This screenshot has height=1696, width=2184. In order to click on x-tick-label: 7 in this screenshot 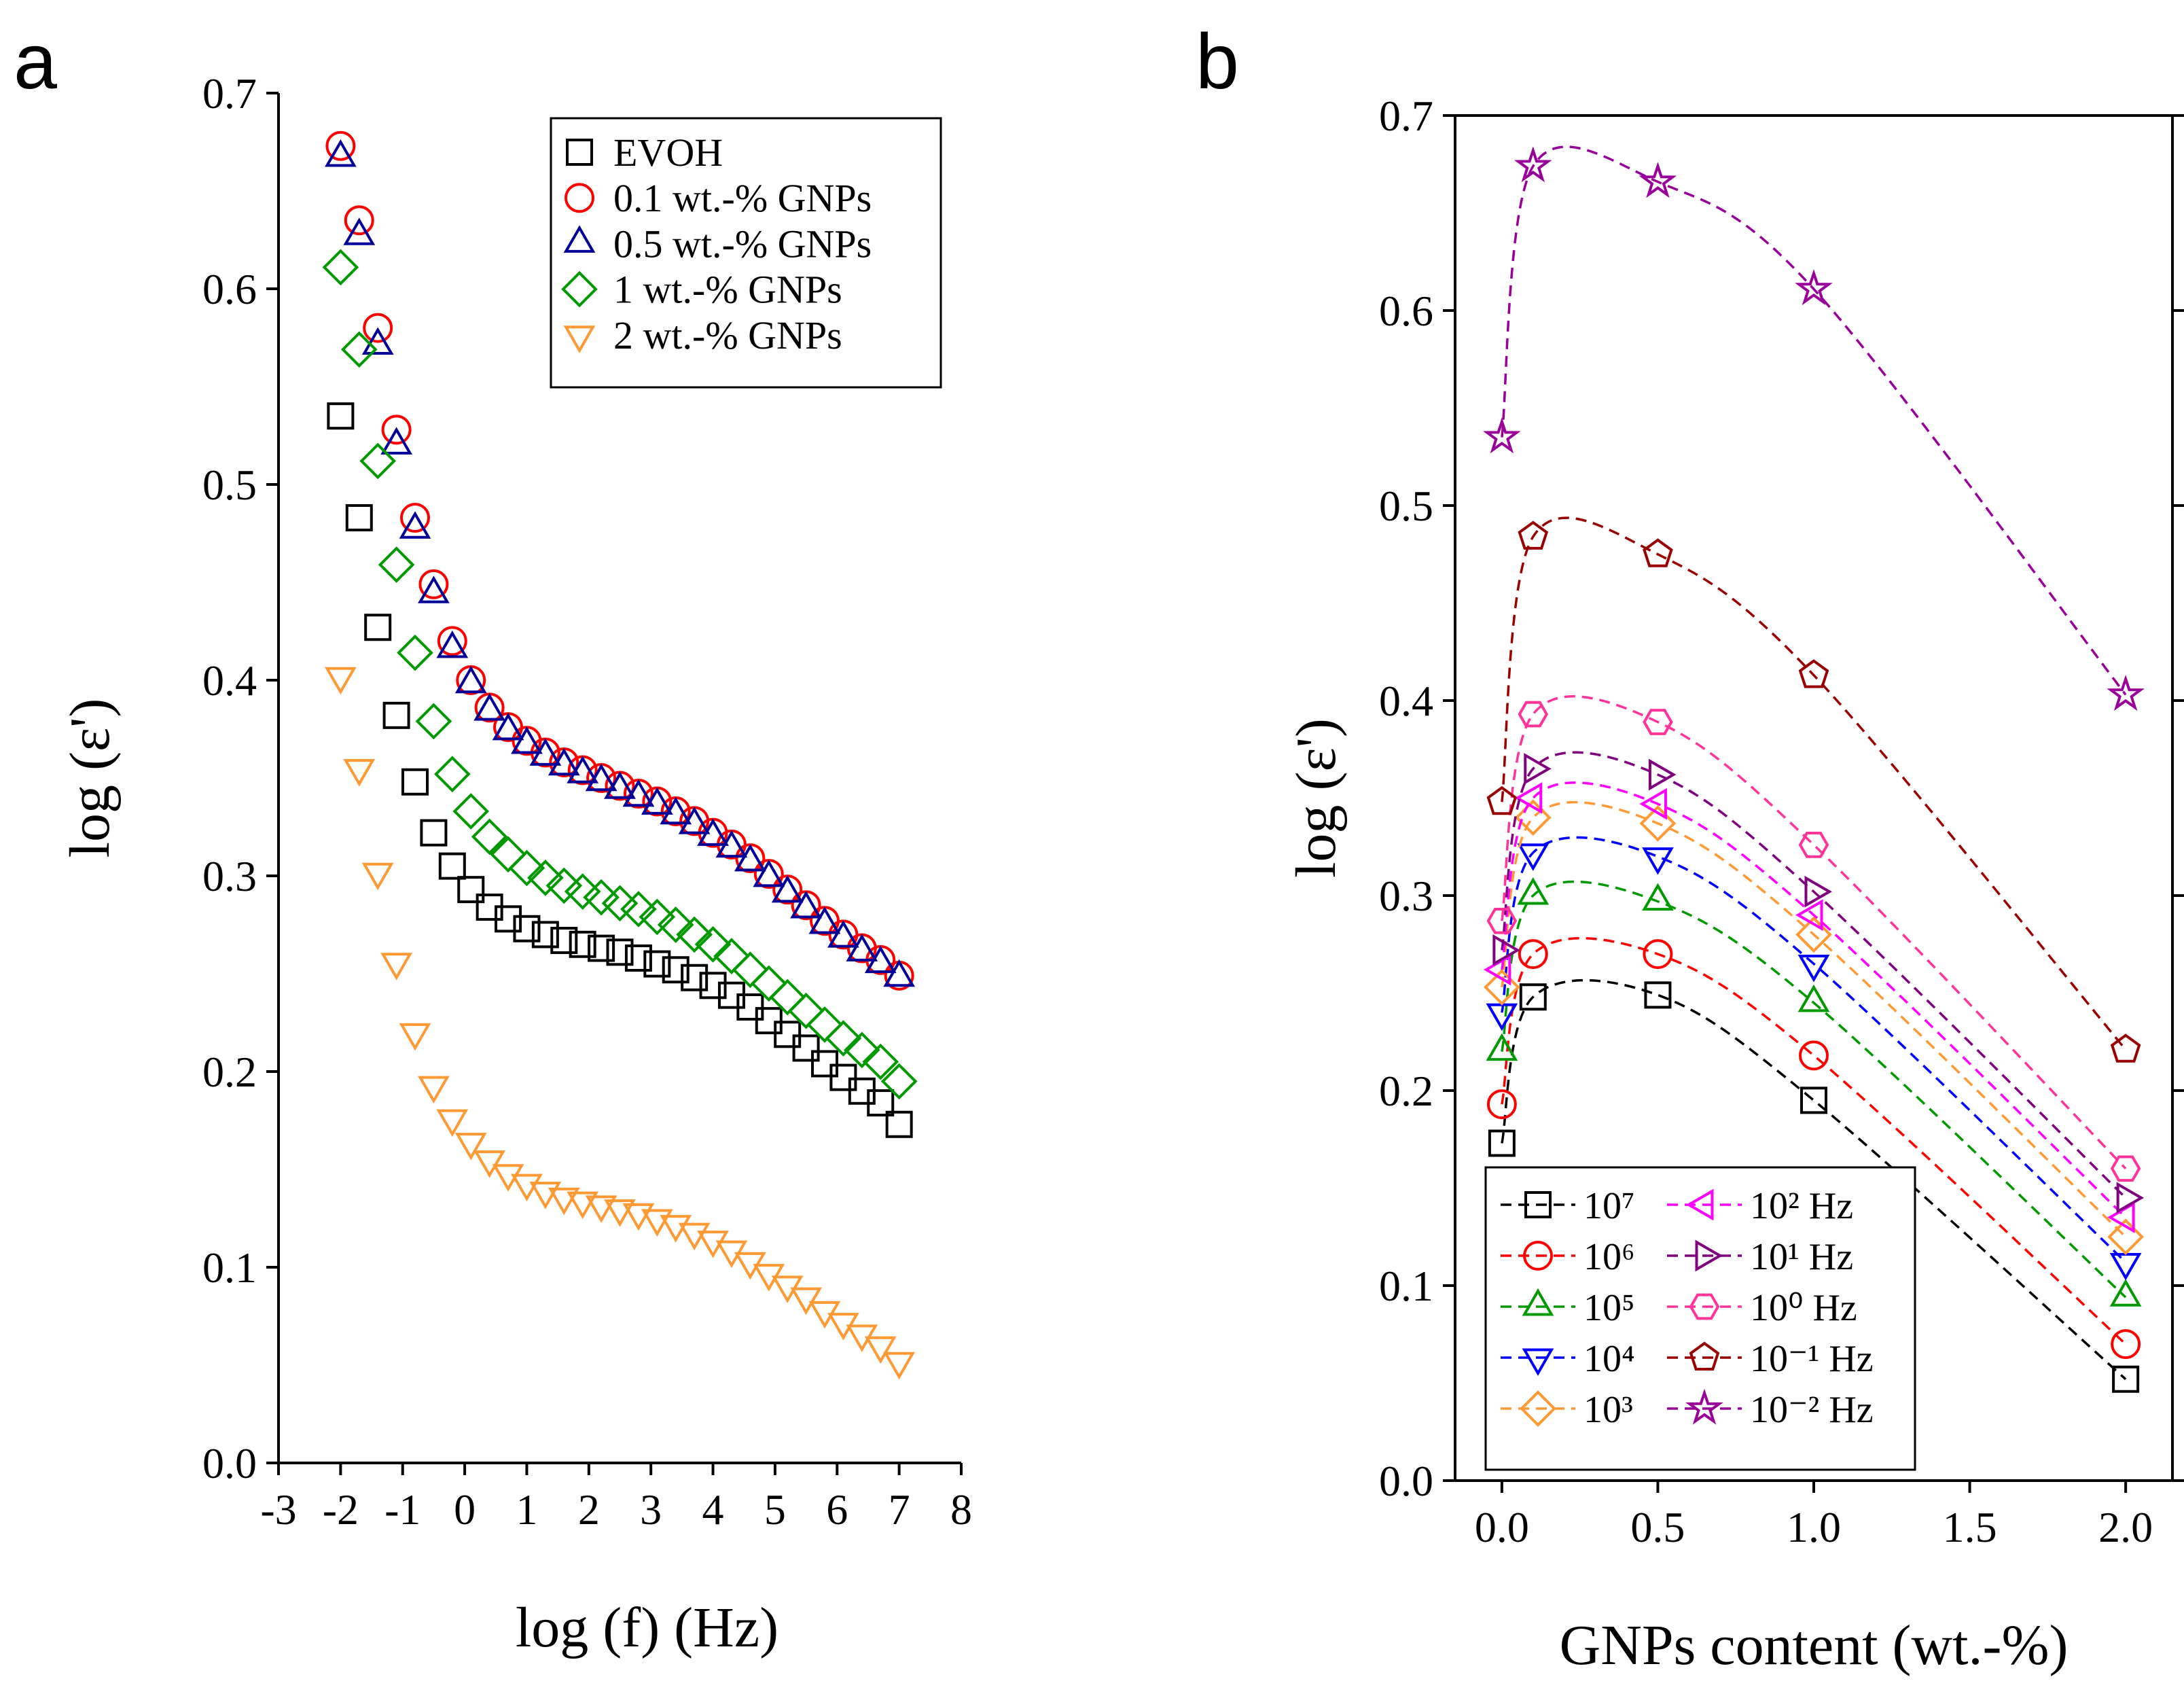, I will do `click(899, 1509)`.